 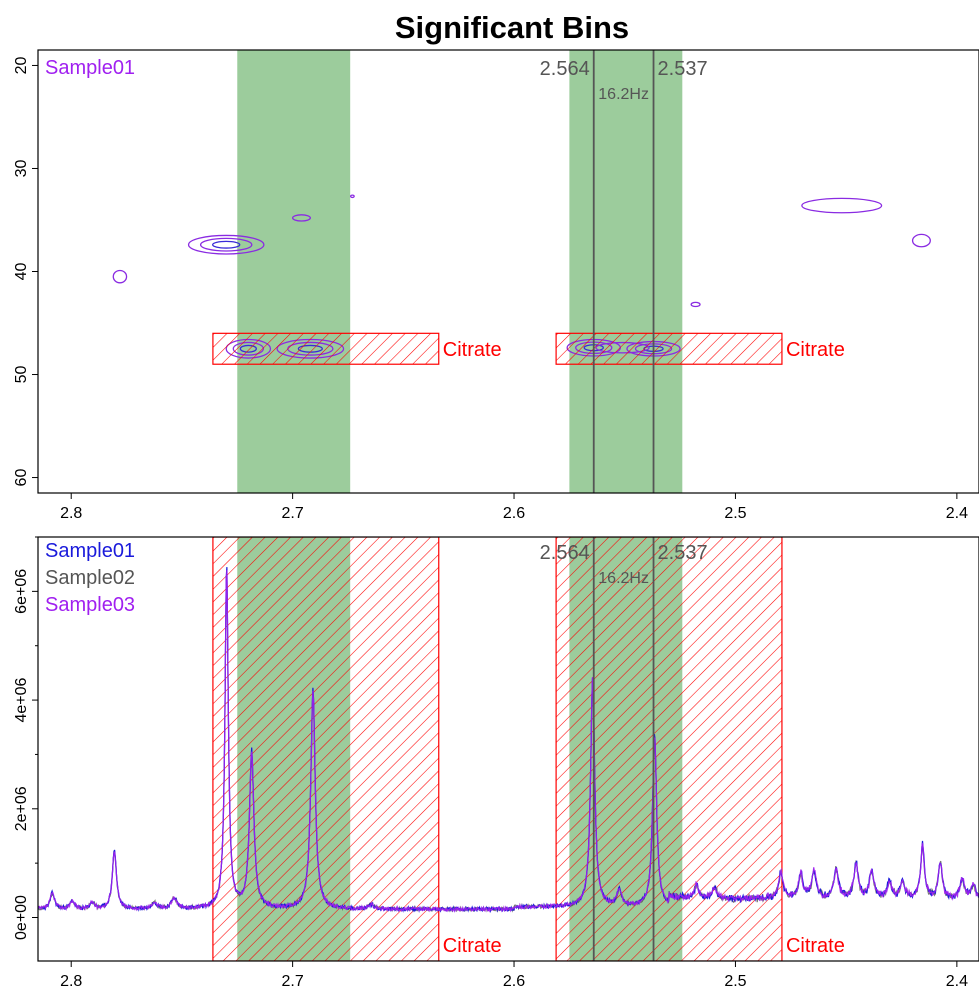 What do you see at coordinates (735, 981) in the screenshot?
I see `bot-x-tick-label: 2.5` at bounding box center [735, 981].